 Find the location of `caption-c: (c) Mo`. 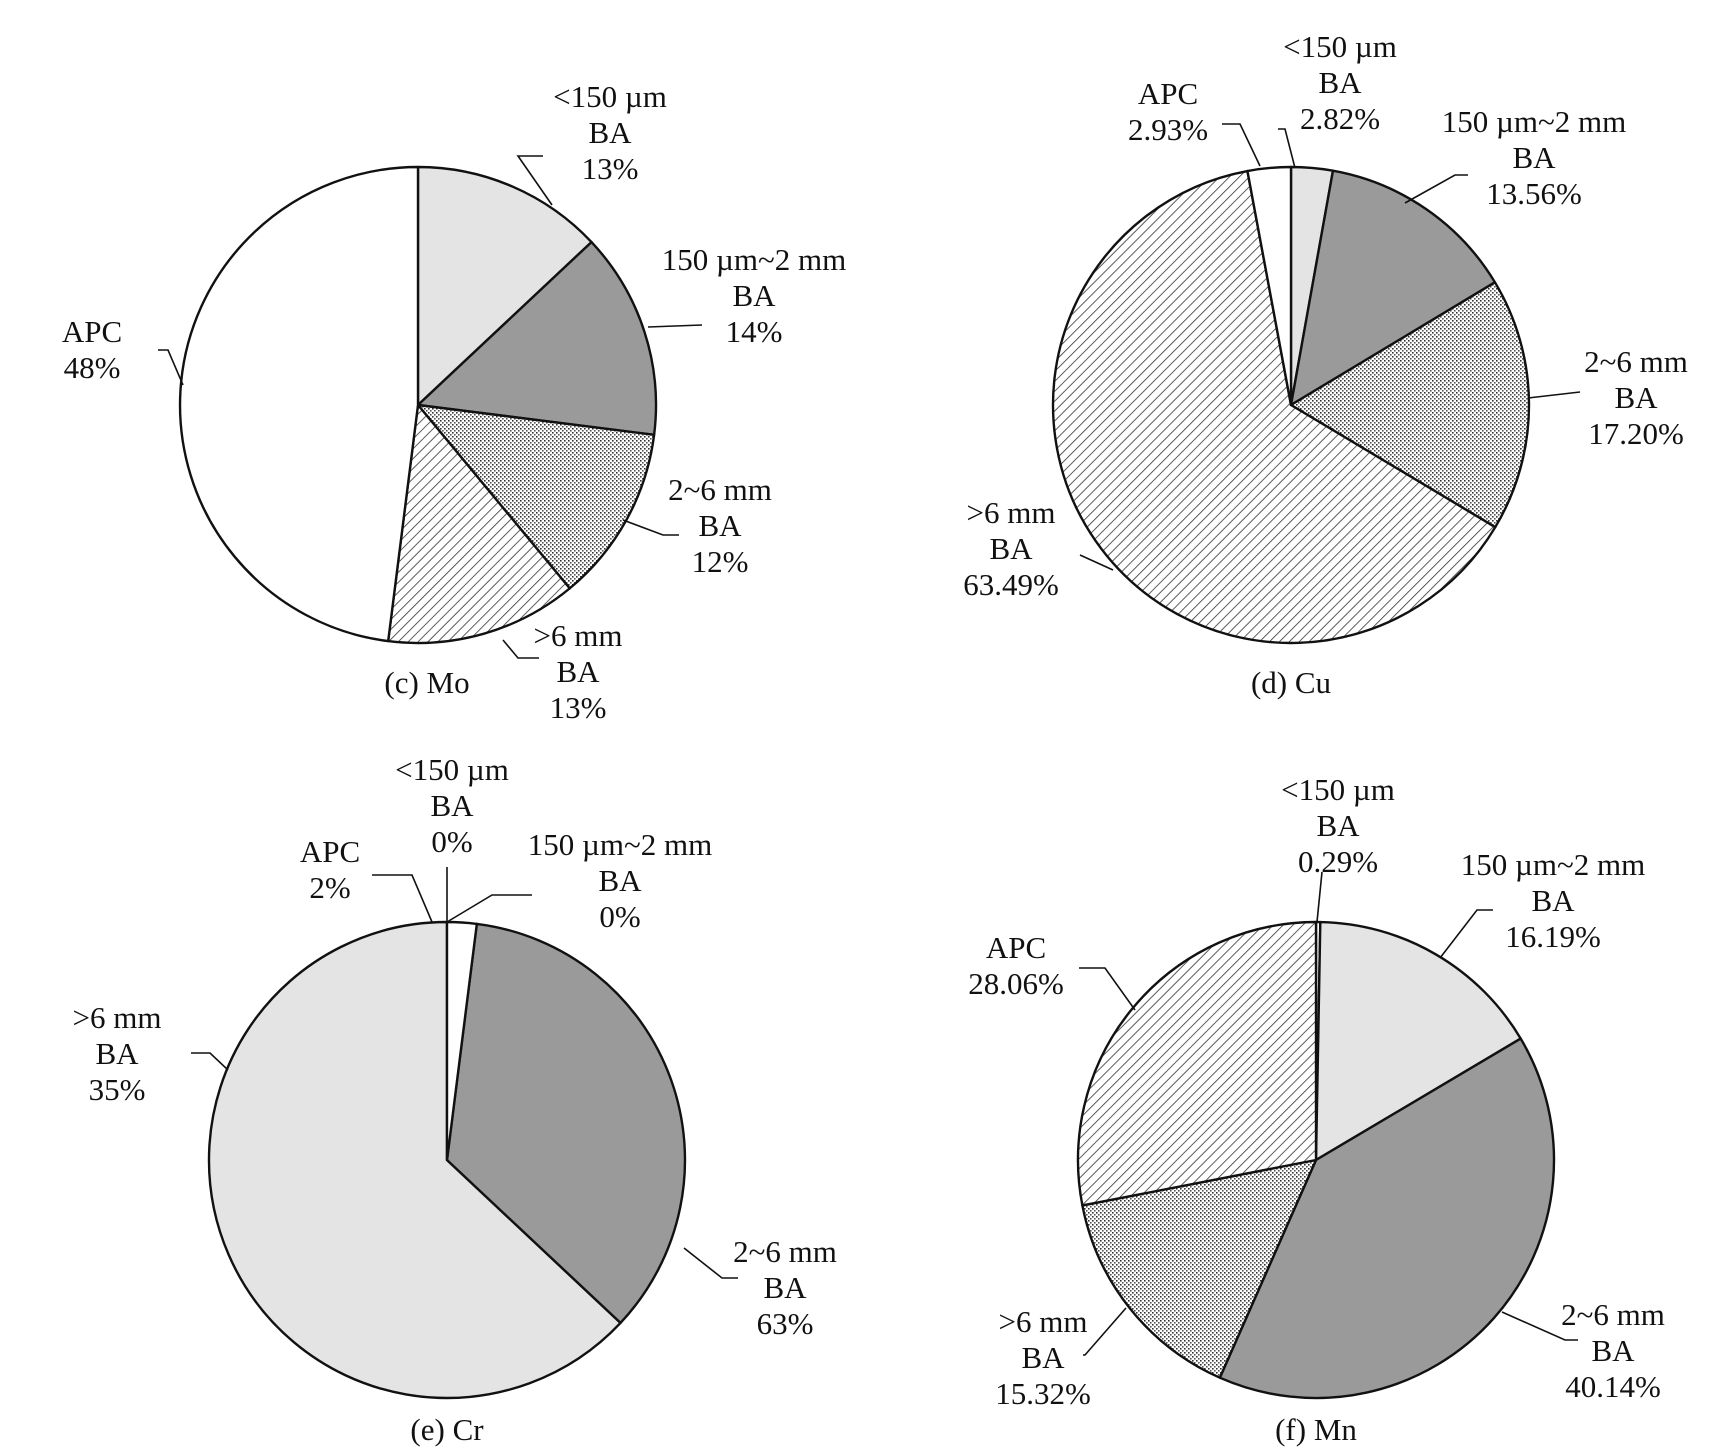

caption-c: (c) Mo is located at coordinates (426, 682).